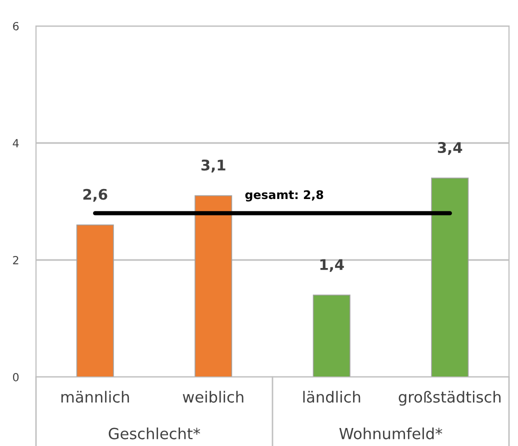 This screenshot has height=446, width=518. What do you see at coordinates (95, 396) in the screenshot?
I see `x-tick-label: männlich` at bounding box center [95, 396].